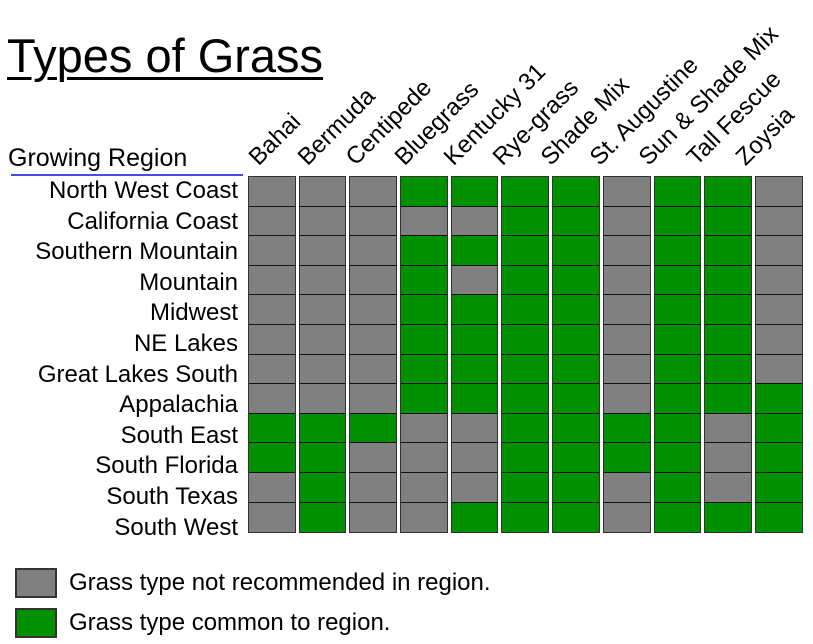  Describe the element at coordinates (137, 374) in the screenshot. I see `row-label: Great Lakes South` at that location.